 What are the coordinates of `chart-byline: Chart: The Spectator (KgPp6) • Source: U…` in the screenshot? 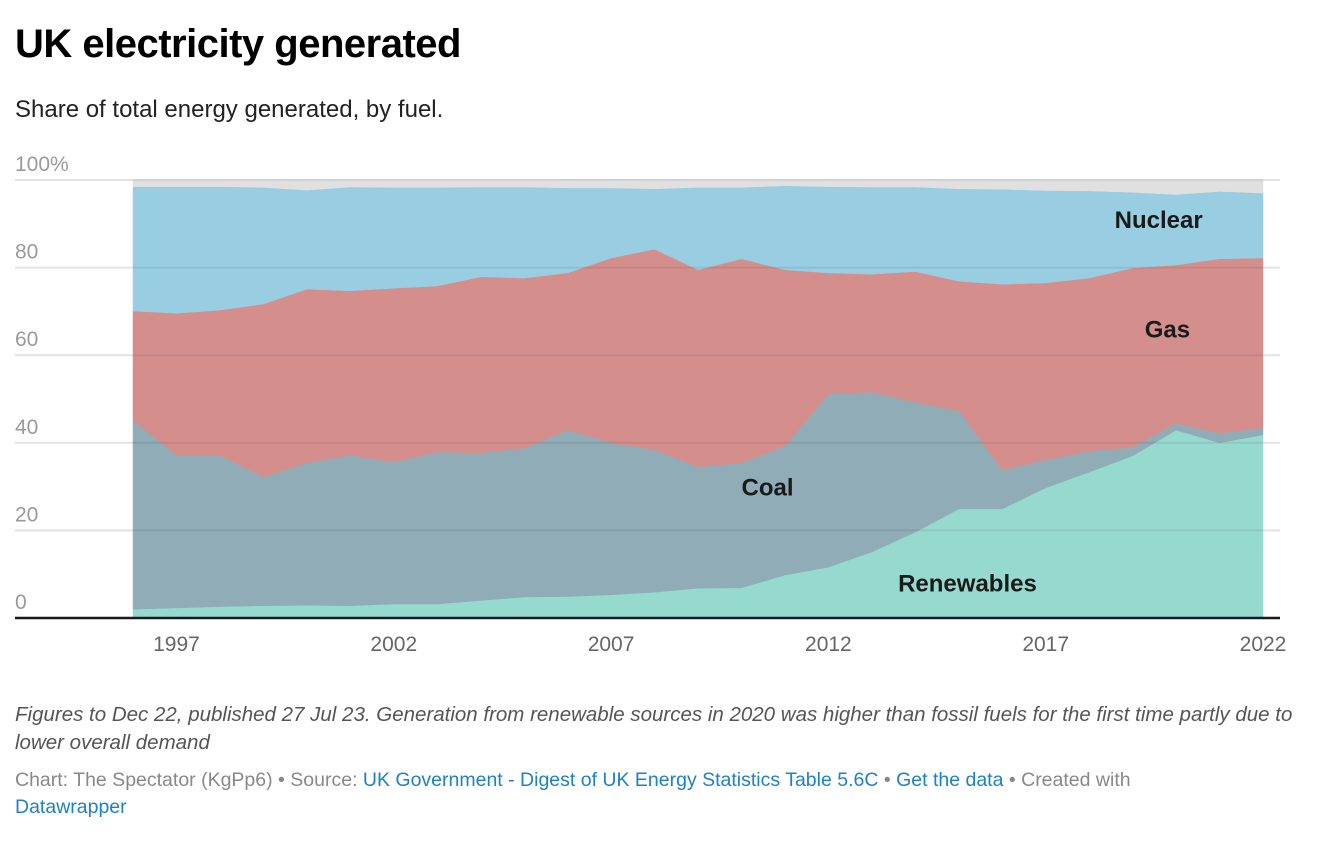 It's located at (665, 794).